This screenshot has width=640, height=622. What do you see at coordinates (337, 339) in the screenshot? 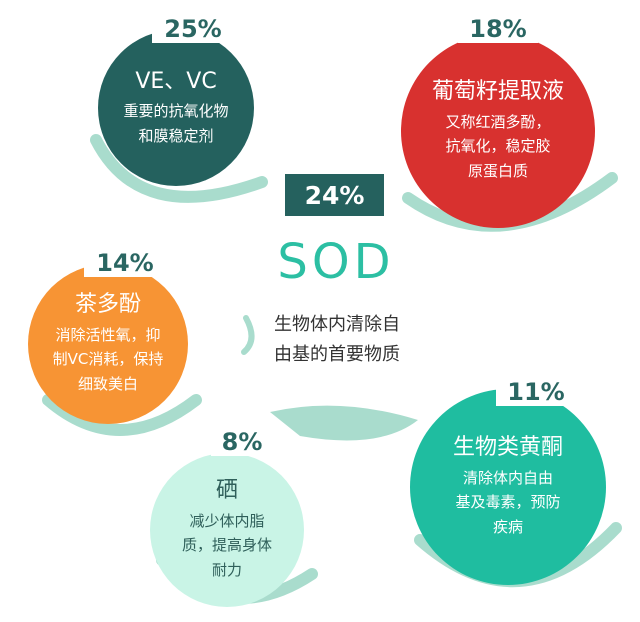
I see `center-description: 生物体内清除自 由基的首要物质` at bounding box center [337, 339].